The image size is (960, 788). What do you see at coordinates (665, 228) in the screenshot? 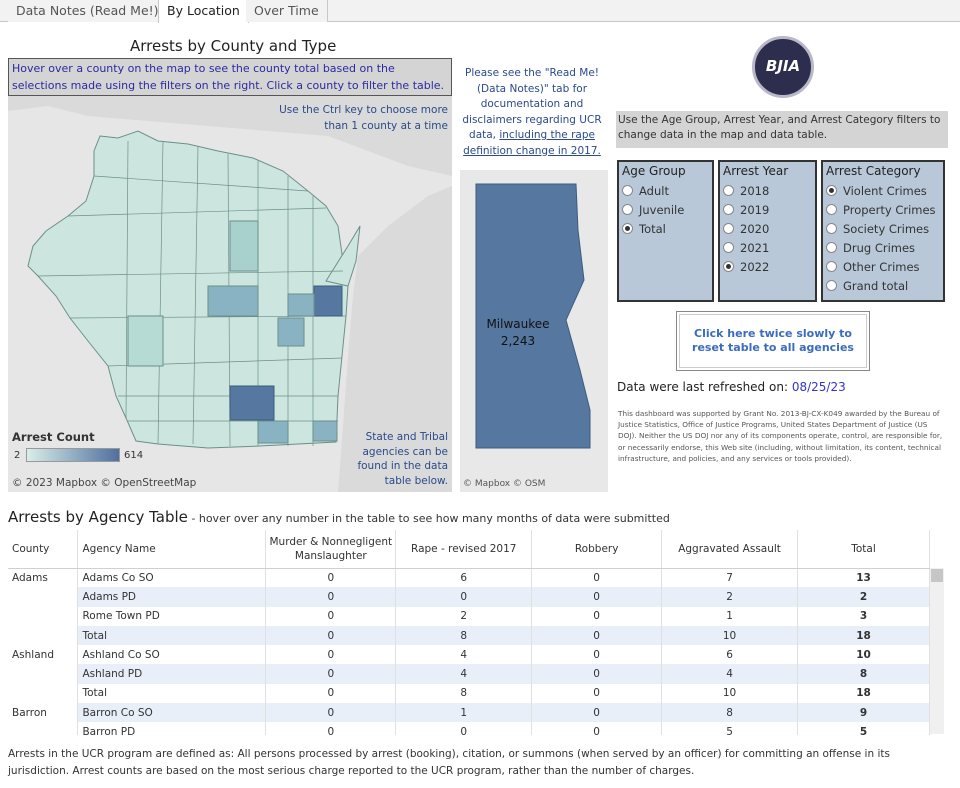
I see `age-option-total: Total` at bounding box center [665, 228].